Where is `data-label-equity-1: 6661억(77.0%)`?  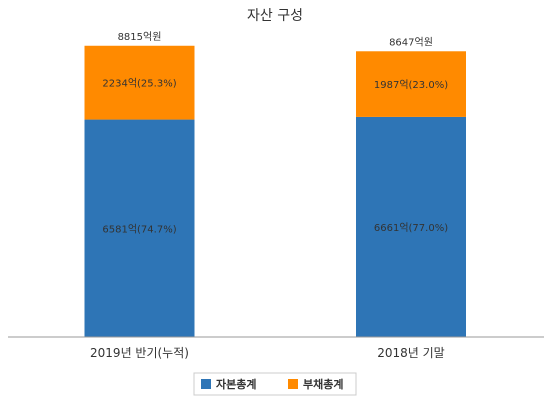 data-label-equity-1: 6661억(77.0%) is located at coordinates (411, 228).